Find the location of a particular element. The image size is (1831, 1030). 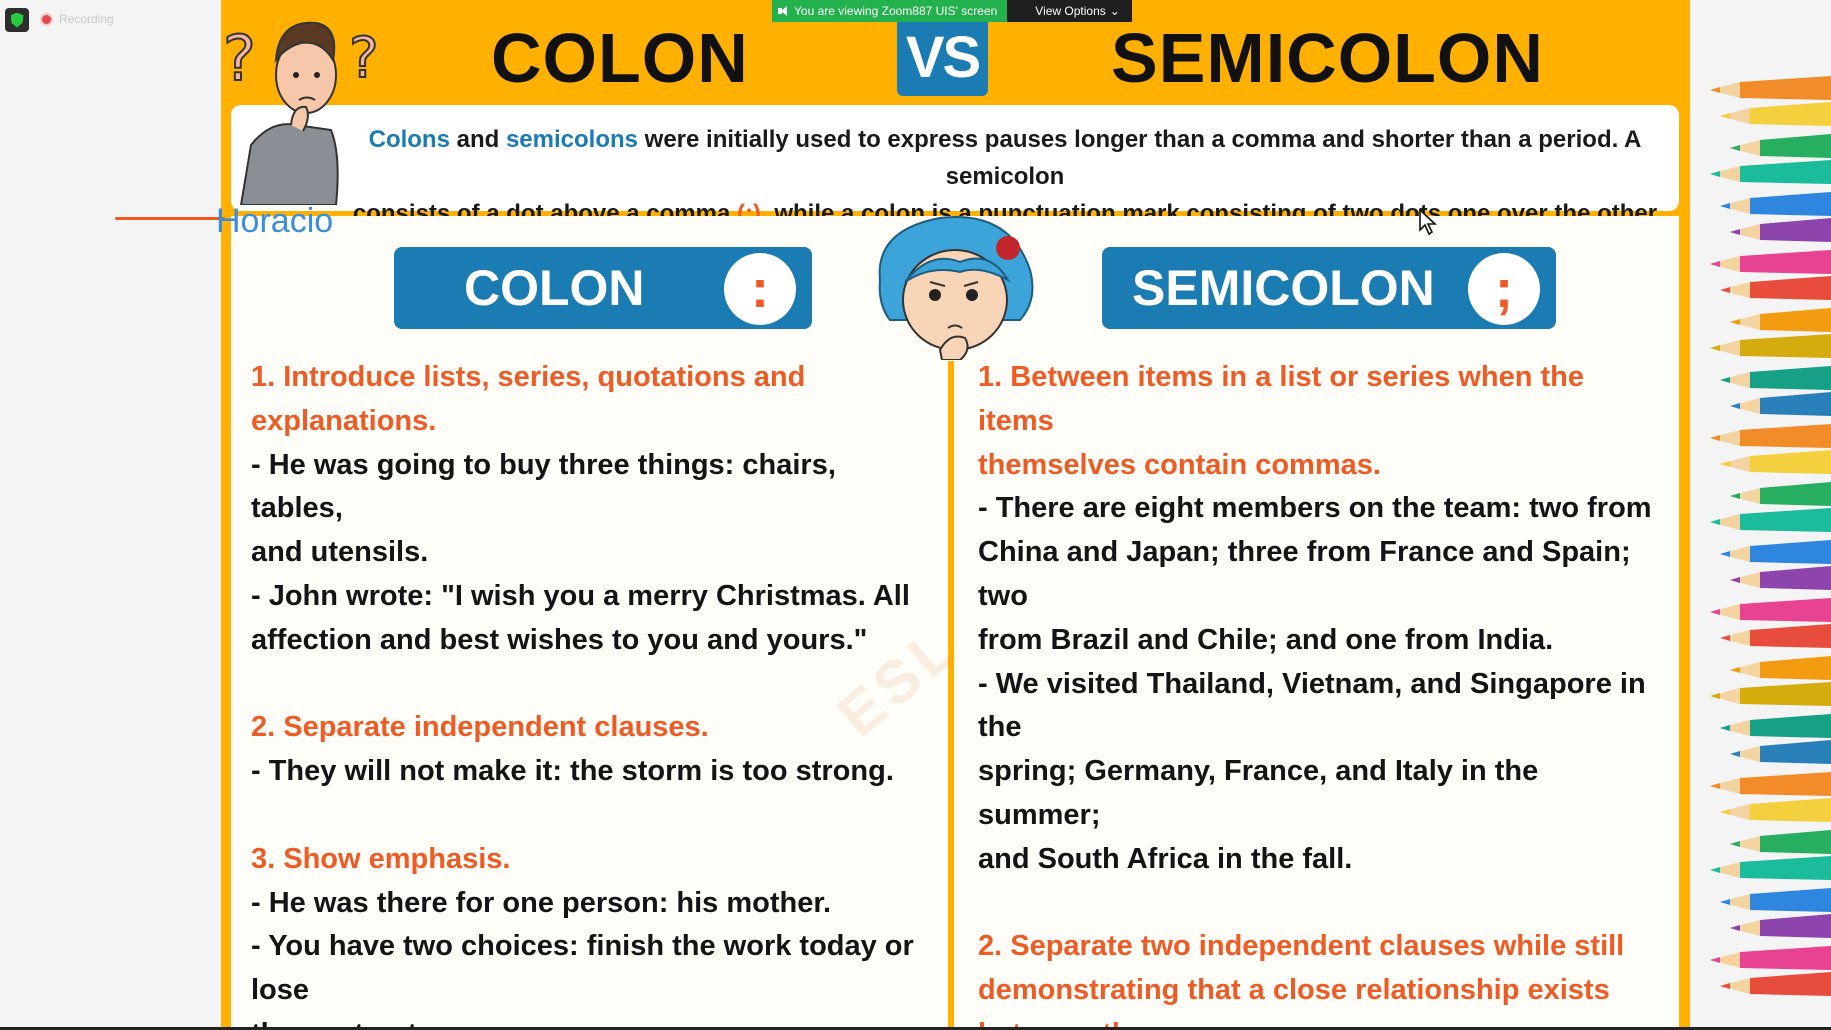

colon-rule-heading: 2. Separate independent clauses. is located at coordinates (480, 727).